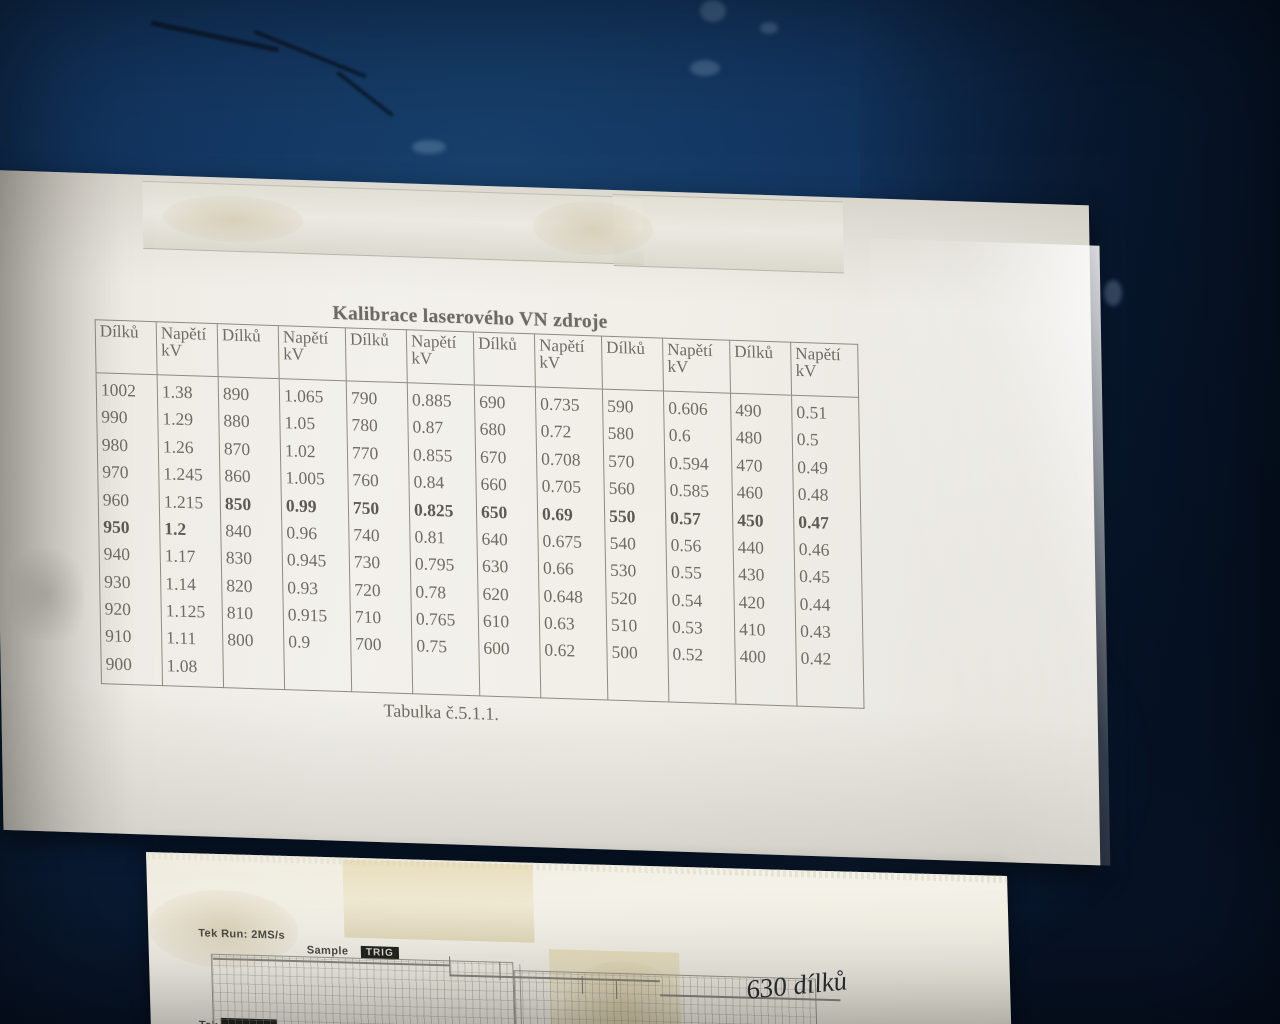 The image size is (1280, 1024). I want to click on voltage-value: 0.49, so click(813, 467).